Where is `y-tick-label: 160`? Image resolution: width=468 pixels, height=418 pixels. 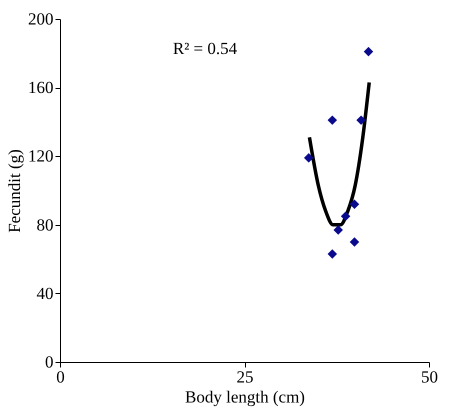
y-tick-label: 160 is located at coordinates (41, 88).